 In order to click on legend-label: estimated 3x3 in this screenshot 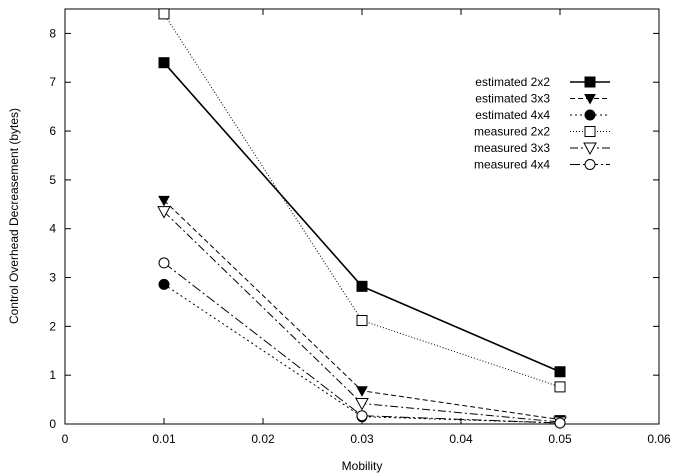, I will do `click(512, 99)`.